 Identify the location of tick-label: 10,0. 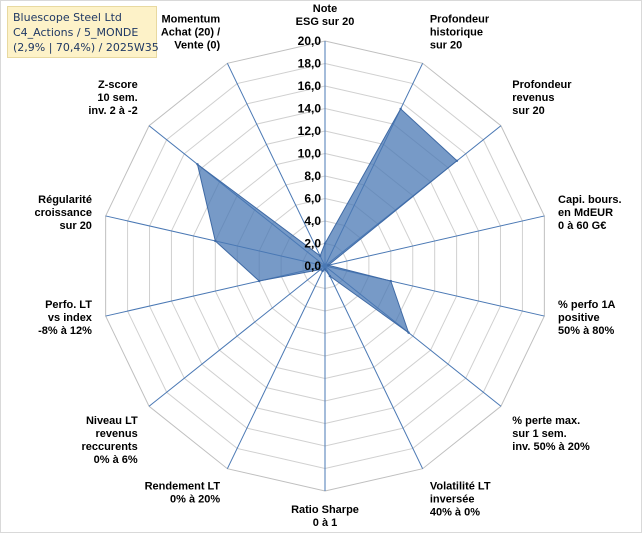
(310, 154).